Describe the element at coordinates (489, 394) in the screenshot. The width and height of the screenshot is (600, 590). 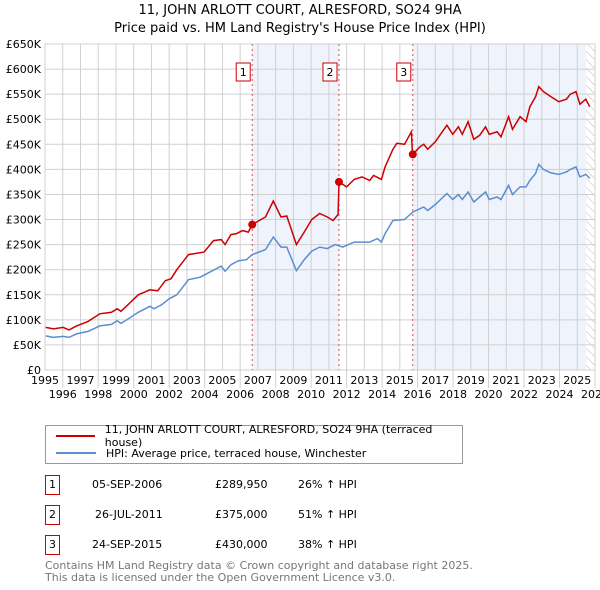
I see `x-tick-label: 2020` at that location.